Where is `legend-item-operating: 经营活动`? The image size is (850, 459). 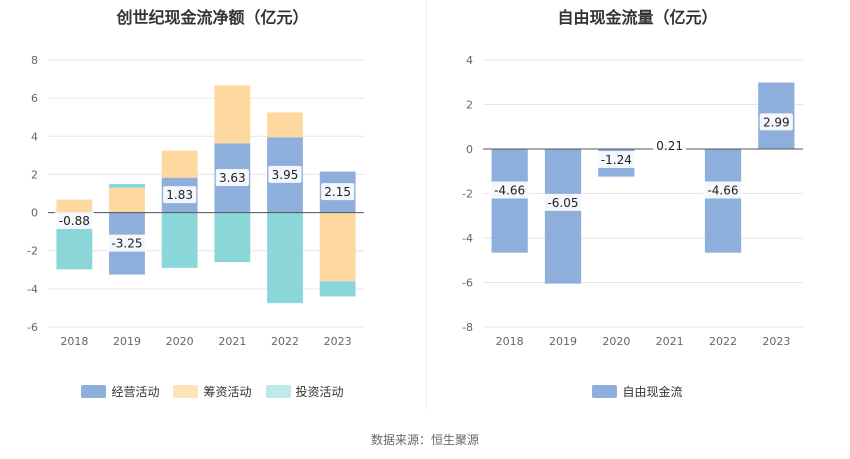 legend-item-operating: 经营活动 is located at coordinates (120, 391).